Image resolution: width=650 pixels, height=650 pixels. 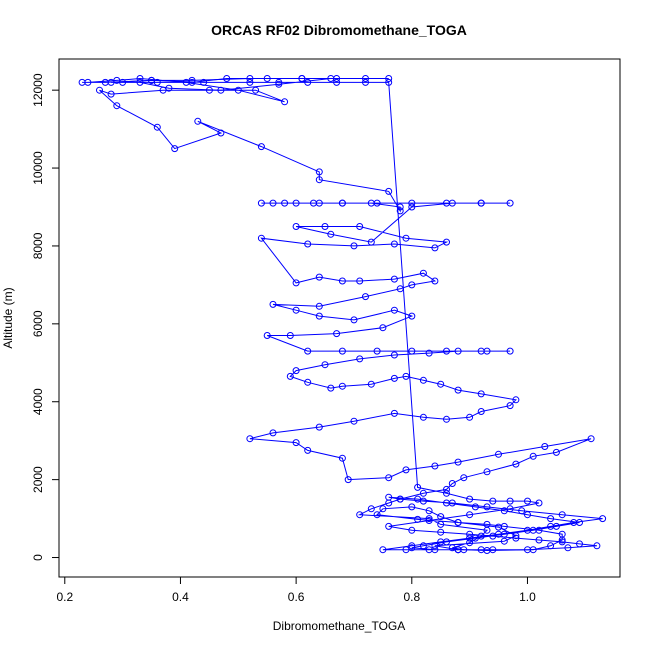 What do you see at coordinates (45, 317) in the screenshot?
I see `y-axis: 0 2000 4000 6000 8000 10000 12000` at bounding box center [45, 317].